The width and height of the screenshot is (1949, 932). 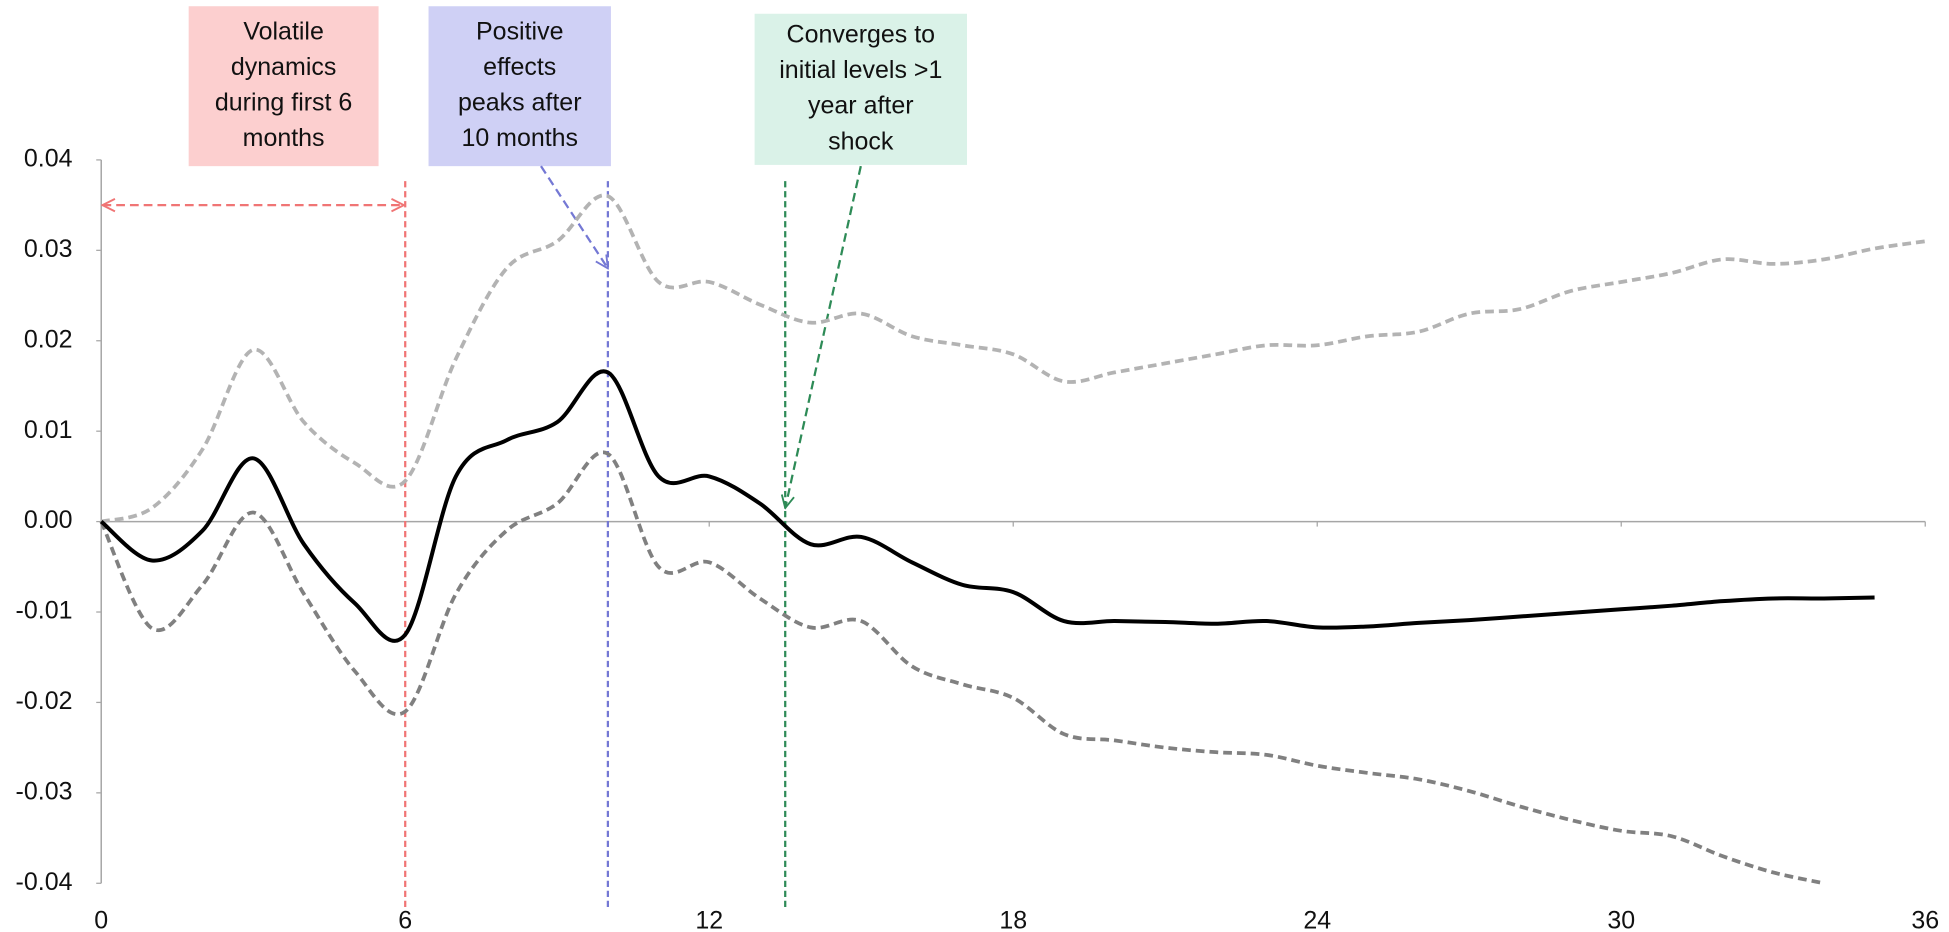 What do you see at coordinates (1925, 919) in the screenshot?
I see `x-tick-label: 36` at bounding box center [1925, 919].